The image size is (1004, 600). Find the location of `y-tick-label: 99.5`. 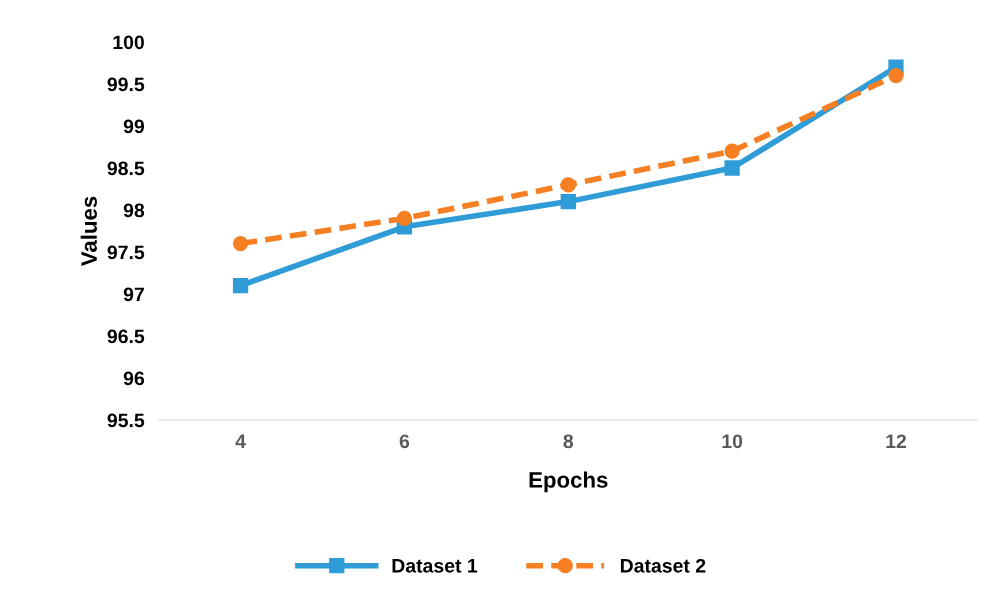

y-tick-label: 99.5 is located at coordinates (126, 84).